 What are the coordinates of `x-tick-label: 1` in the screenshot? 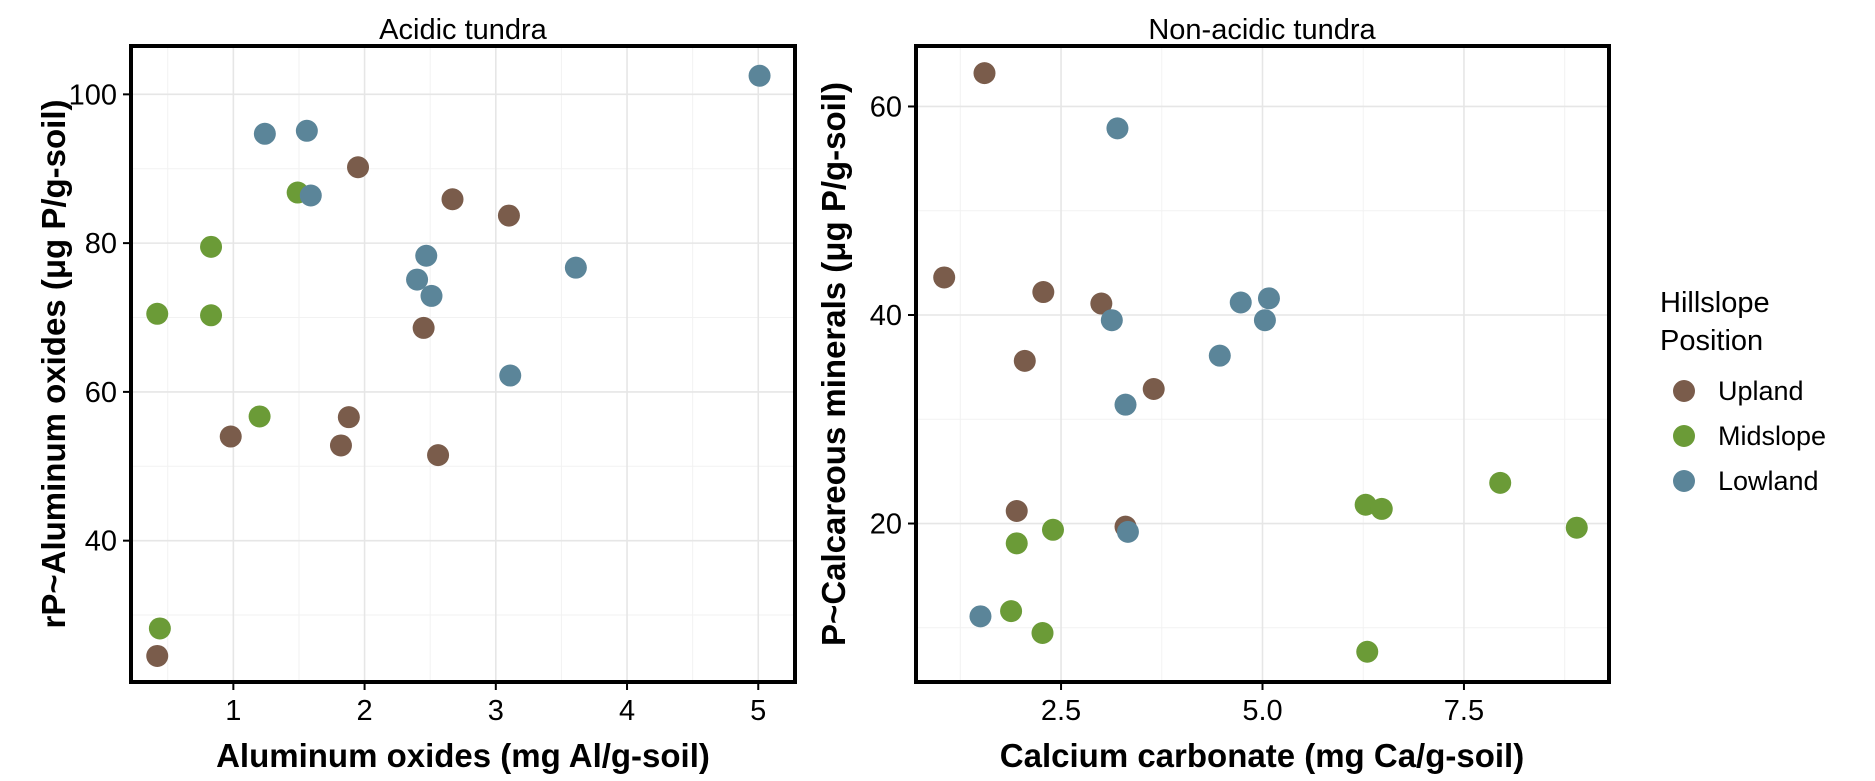 It's located at (233, 711).